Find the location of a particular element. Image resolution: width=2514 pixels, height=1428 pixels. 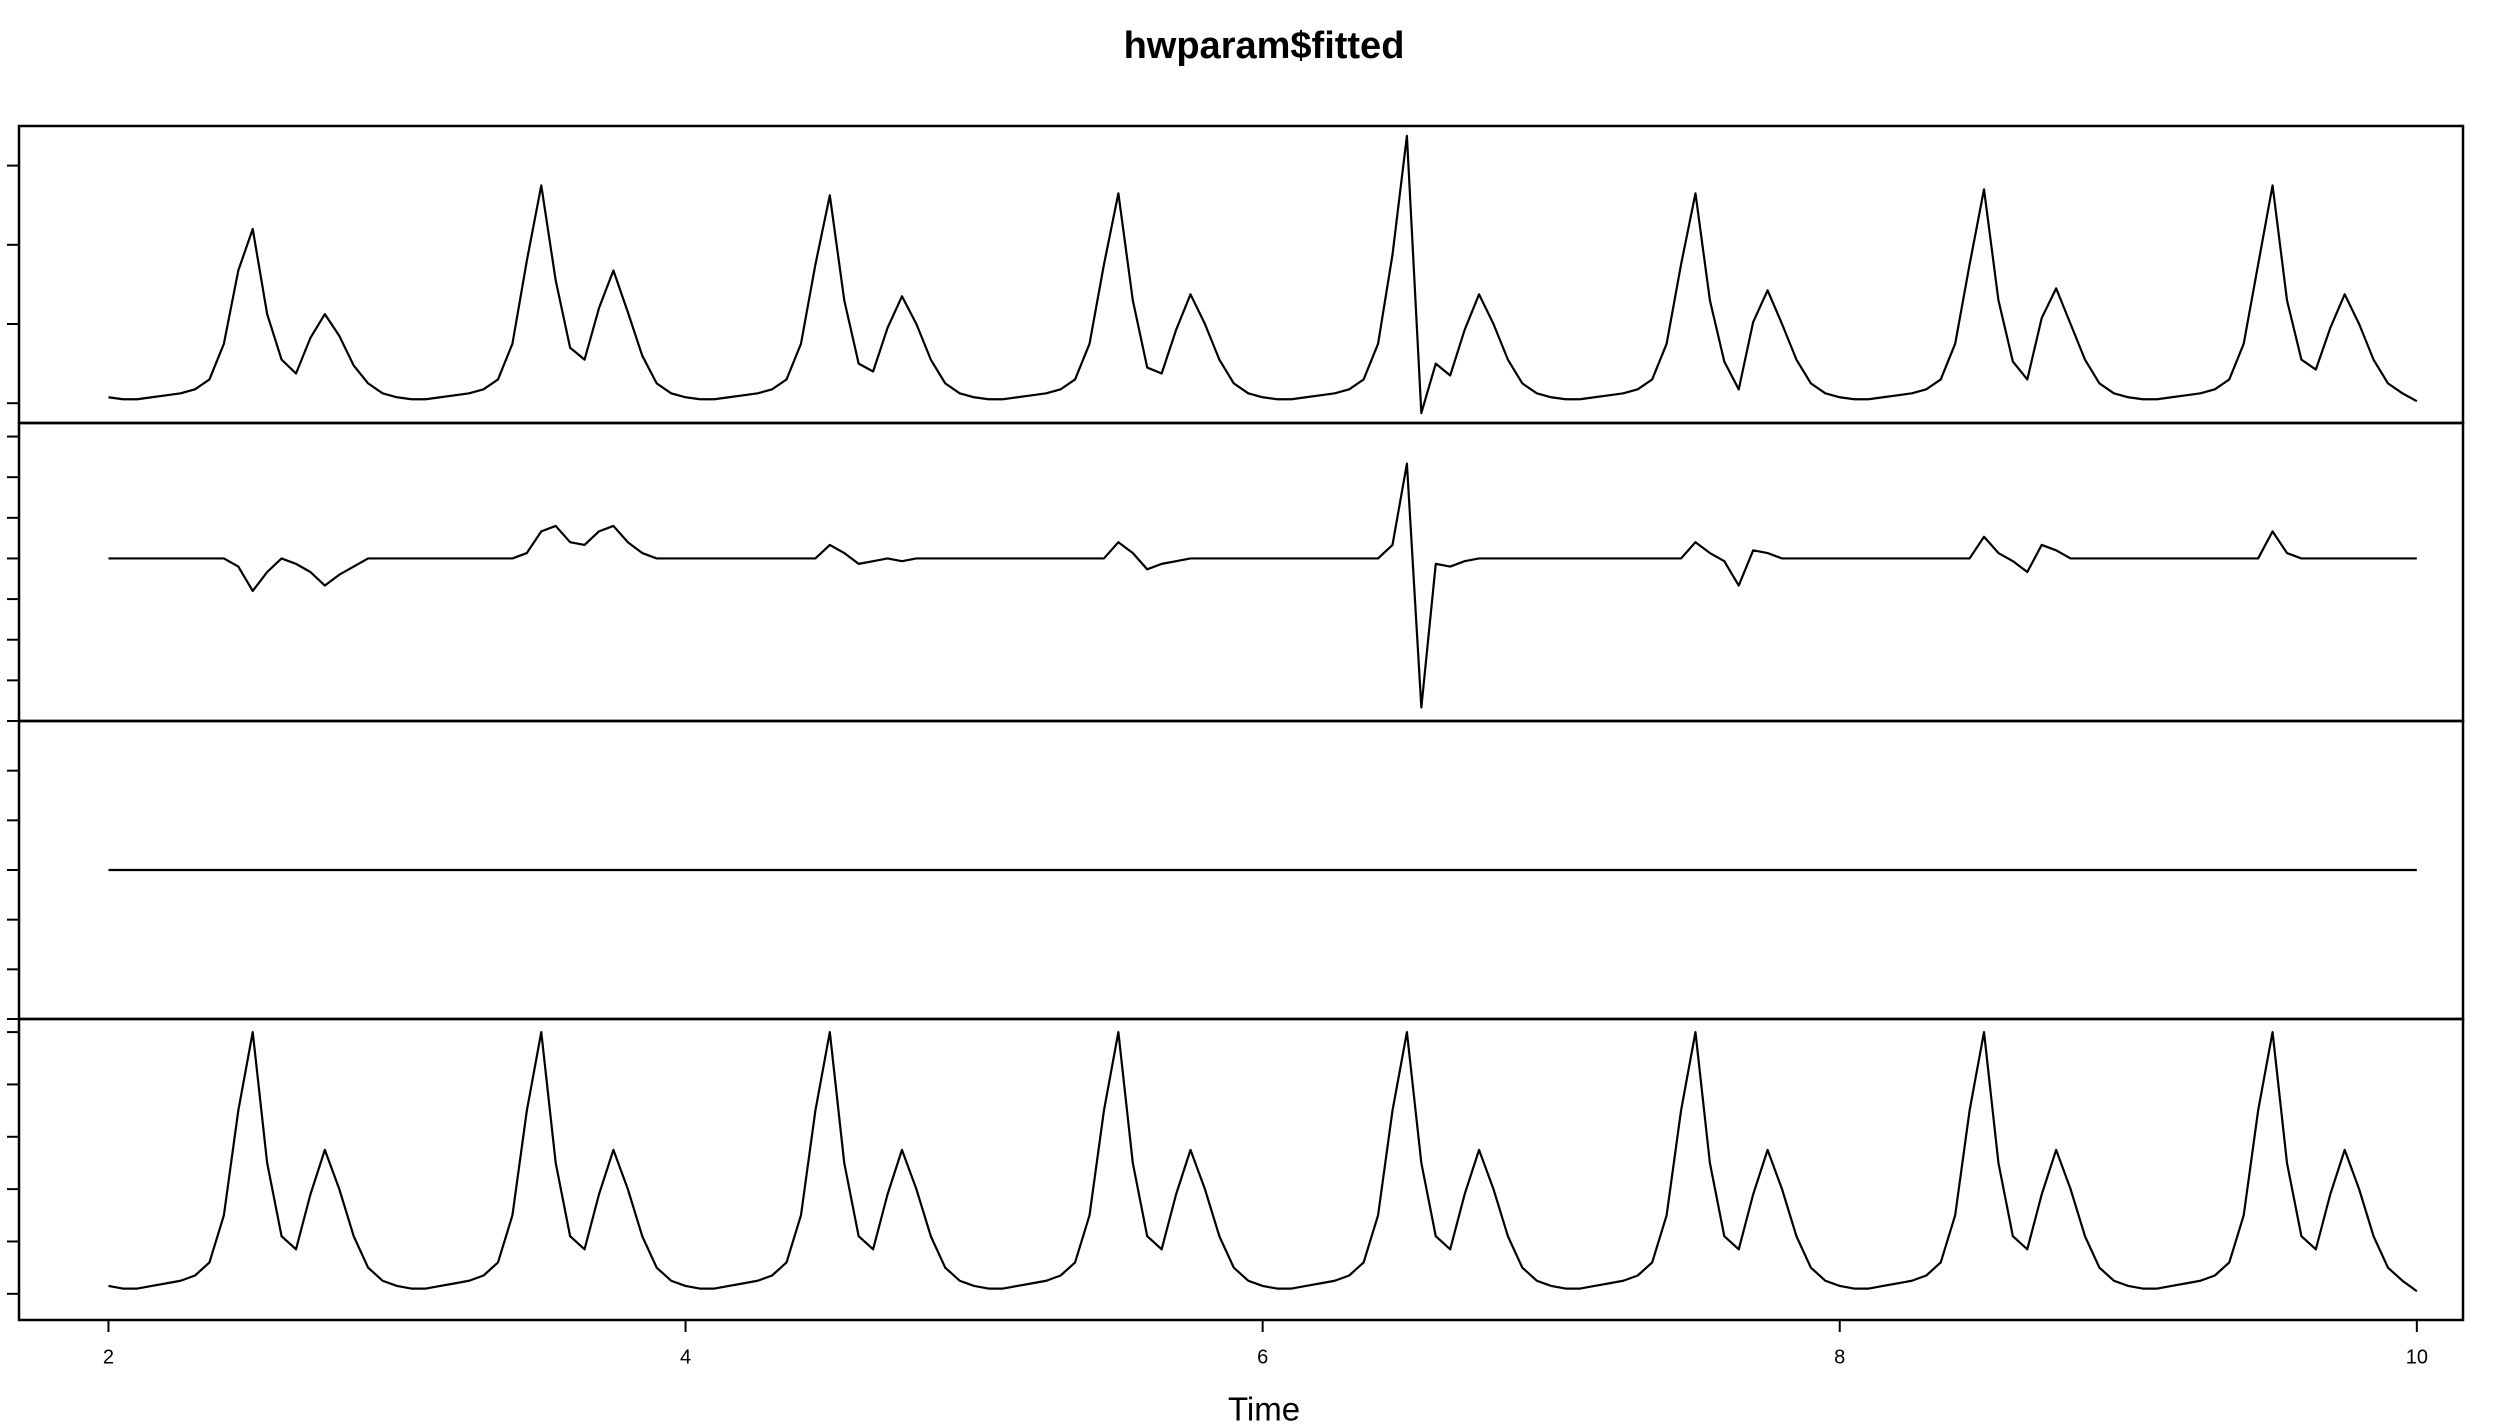

x-axis-label: Time is located at coordinates (1264, 1409).